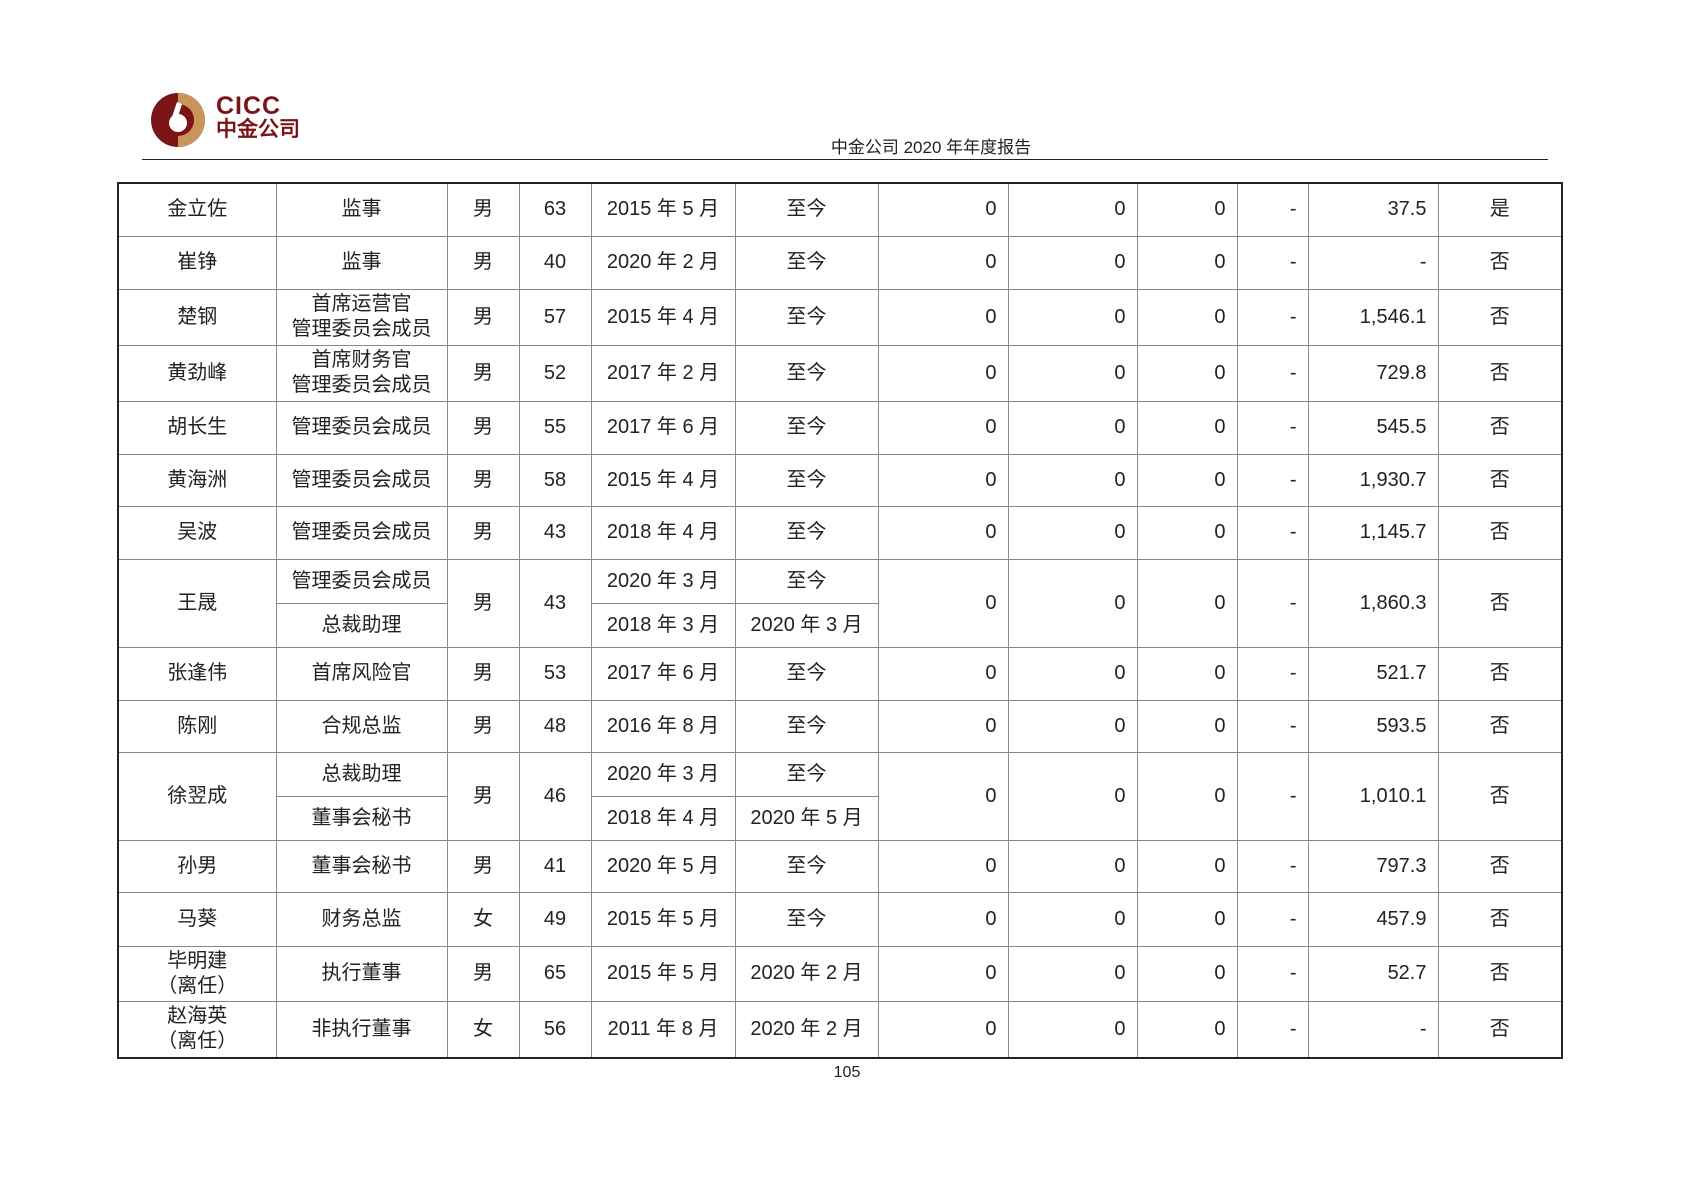  I want to click on start-date-cell: 2017 年 2 月, so click(663, 373).